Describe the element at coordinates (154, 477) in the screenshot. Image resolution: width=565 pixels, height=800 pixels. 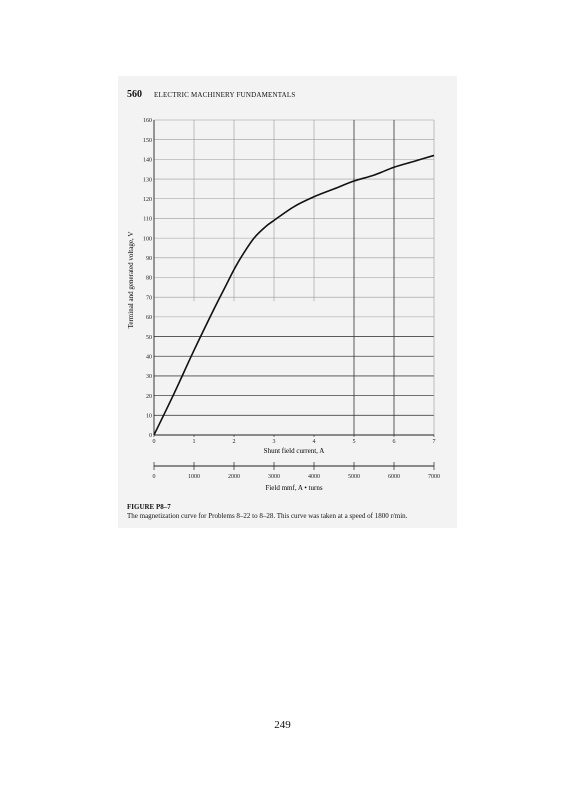
I see `x2-tick-label: 0` at that location.